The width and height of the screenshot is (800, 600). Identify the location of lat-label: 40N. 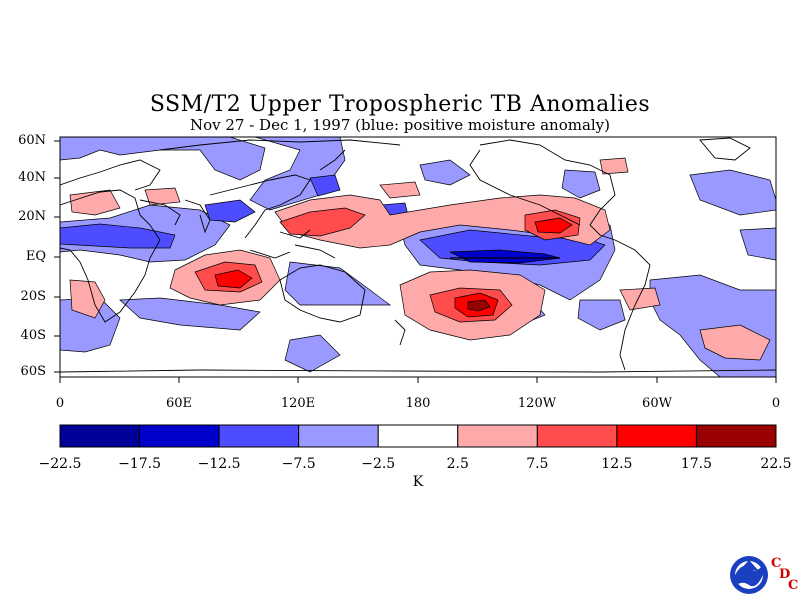
(32, 177).